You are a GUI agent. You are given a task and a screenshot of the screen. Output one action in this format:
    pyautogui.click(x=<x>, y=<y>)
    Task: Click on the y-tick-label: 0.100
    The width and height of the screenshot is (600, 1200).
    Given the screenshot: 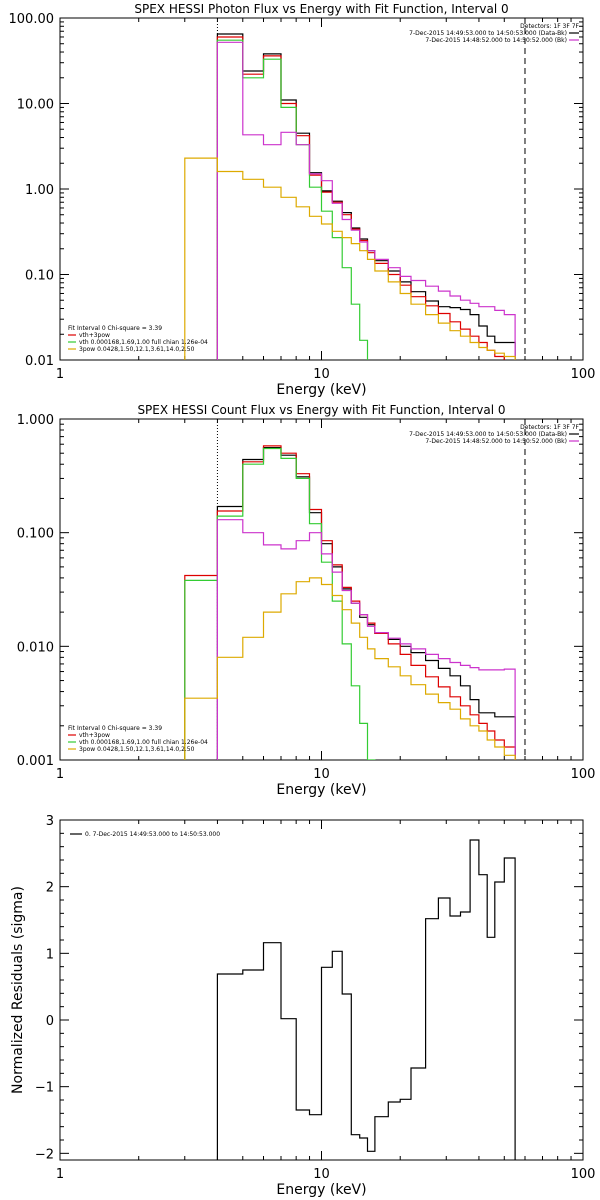 What is the action you would take?
    pyautogui.click(x=35, y=534)
    